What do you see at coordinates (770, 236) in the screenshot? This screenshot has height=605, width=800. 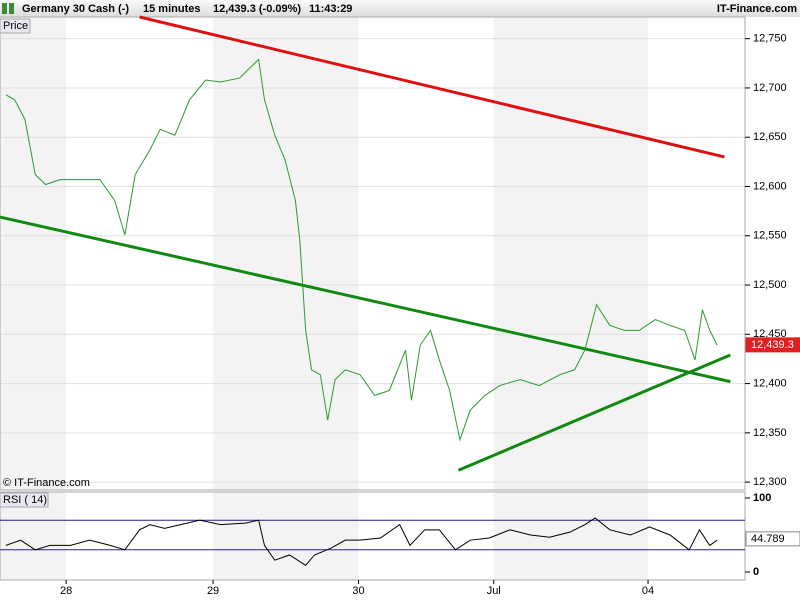 I see `y-tick-label: 12,550` at bounding box center [770, 236].